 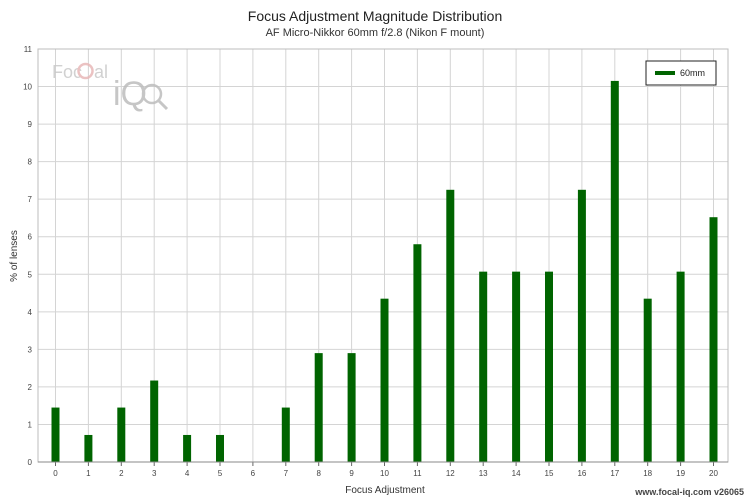 I want to click on magnifier-handle, so click(x=163, y=105).